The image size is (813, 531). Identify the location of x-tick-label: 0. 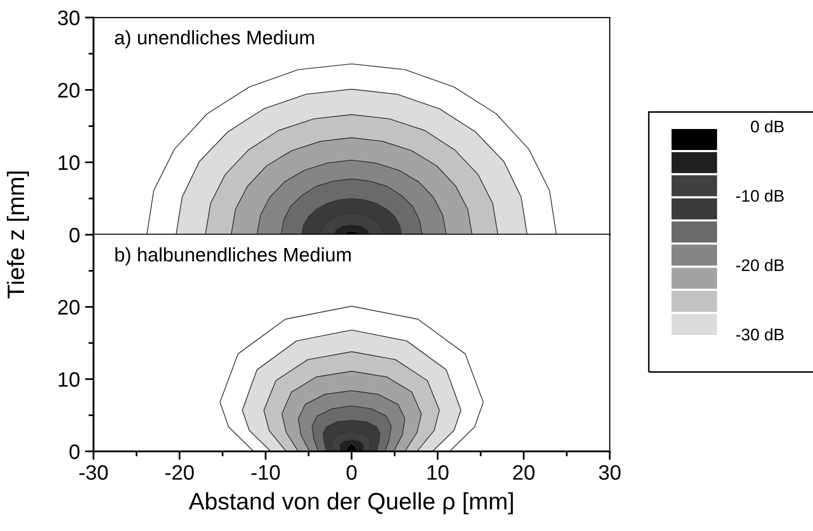
(351, 472).